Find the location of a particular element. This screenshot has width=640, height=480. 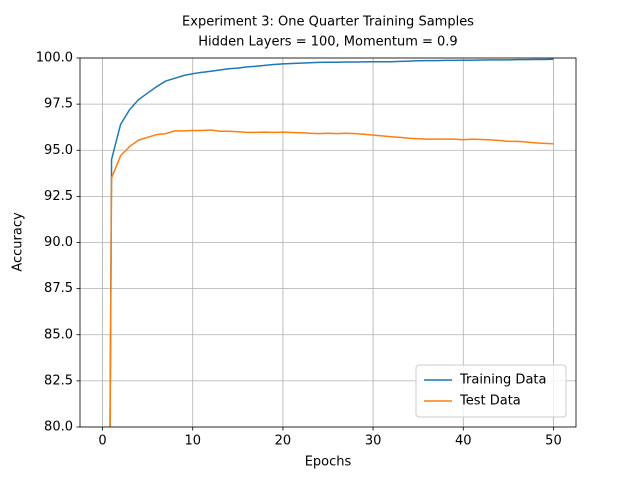

y-tick-label: 82.5 is located at coordinates (58, 380).